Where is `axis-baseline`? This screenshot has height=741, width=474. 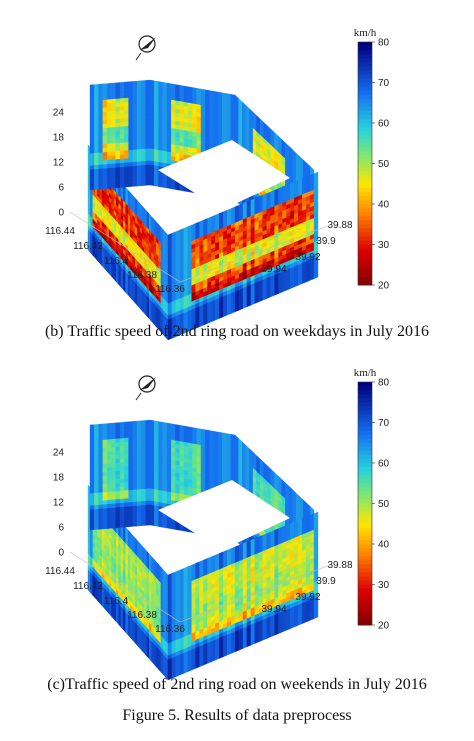
axis-baseline is located at coordinates (200, 247).